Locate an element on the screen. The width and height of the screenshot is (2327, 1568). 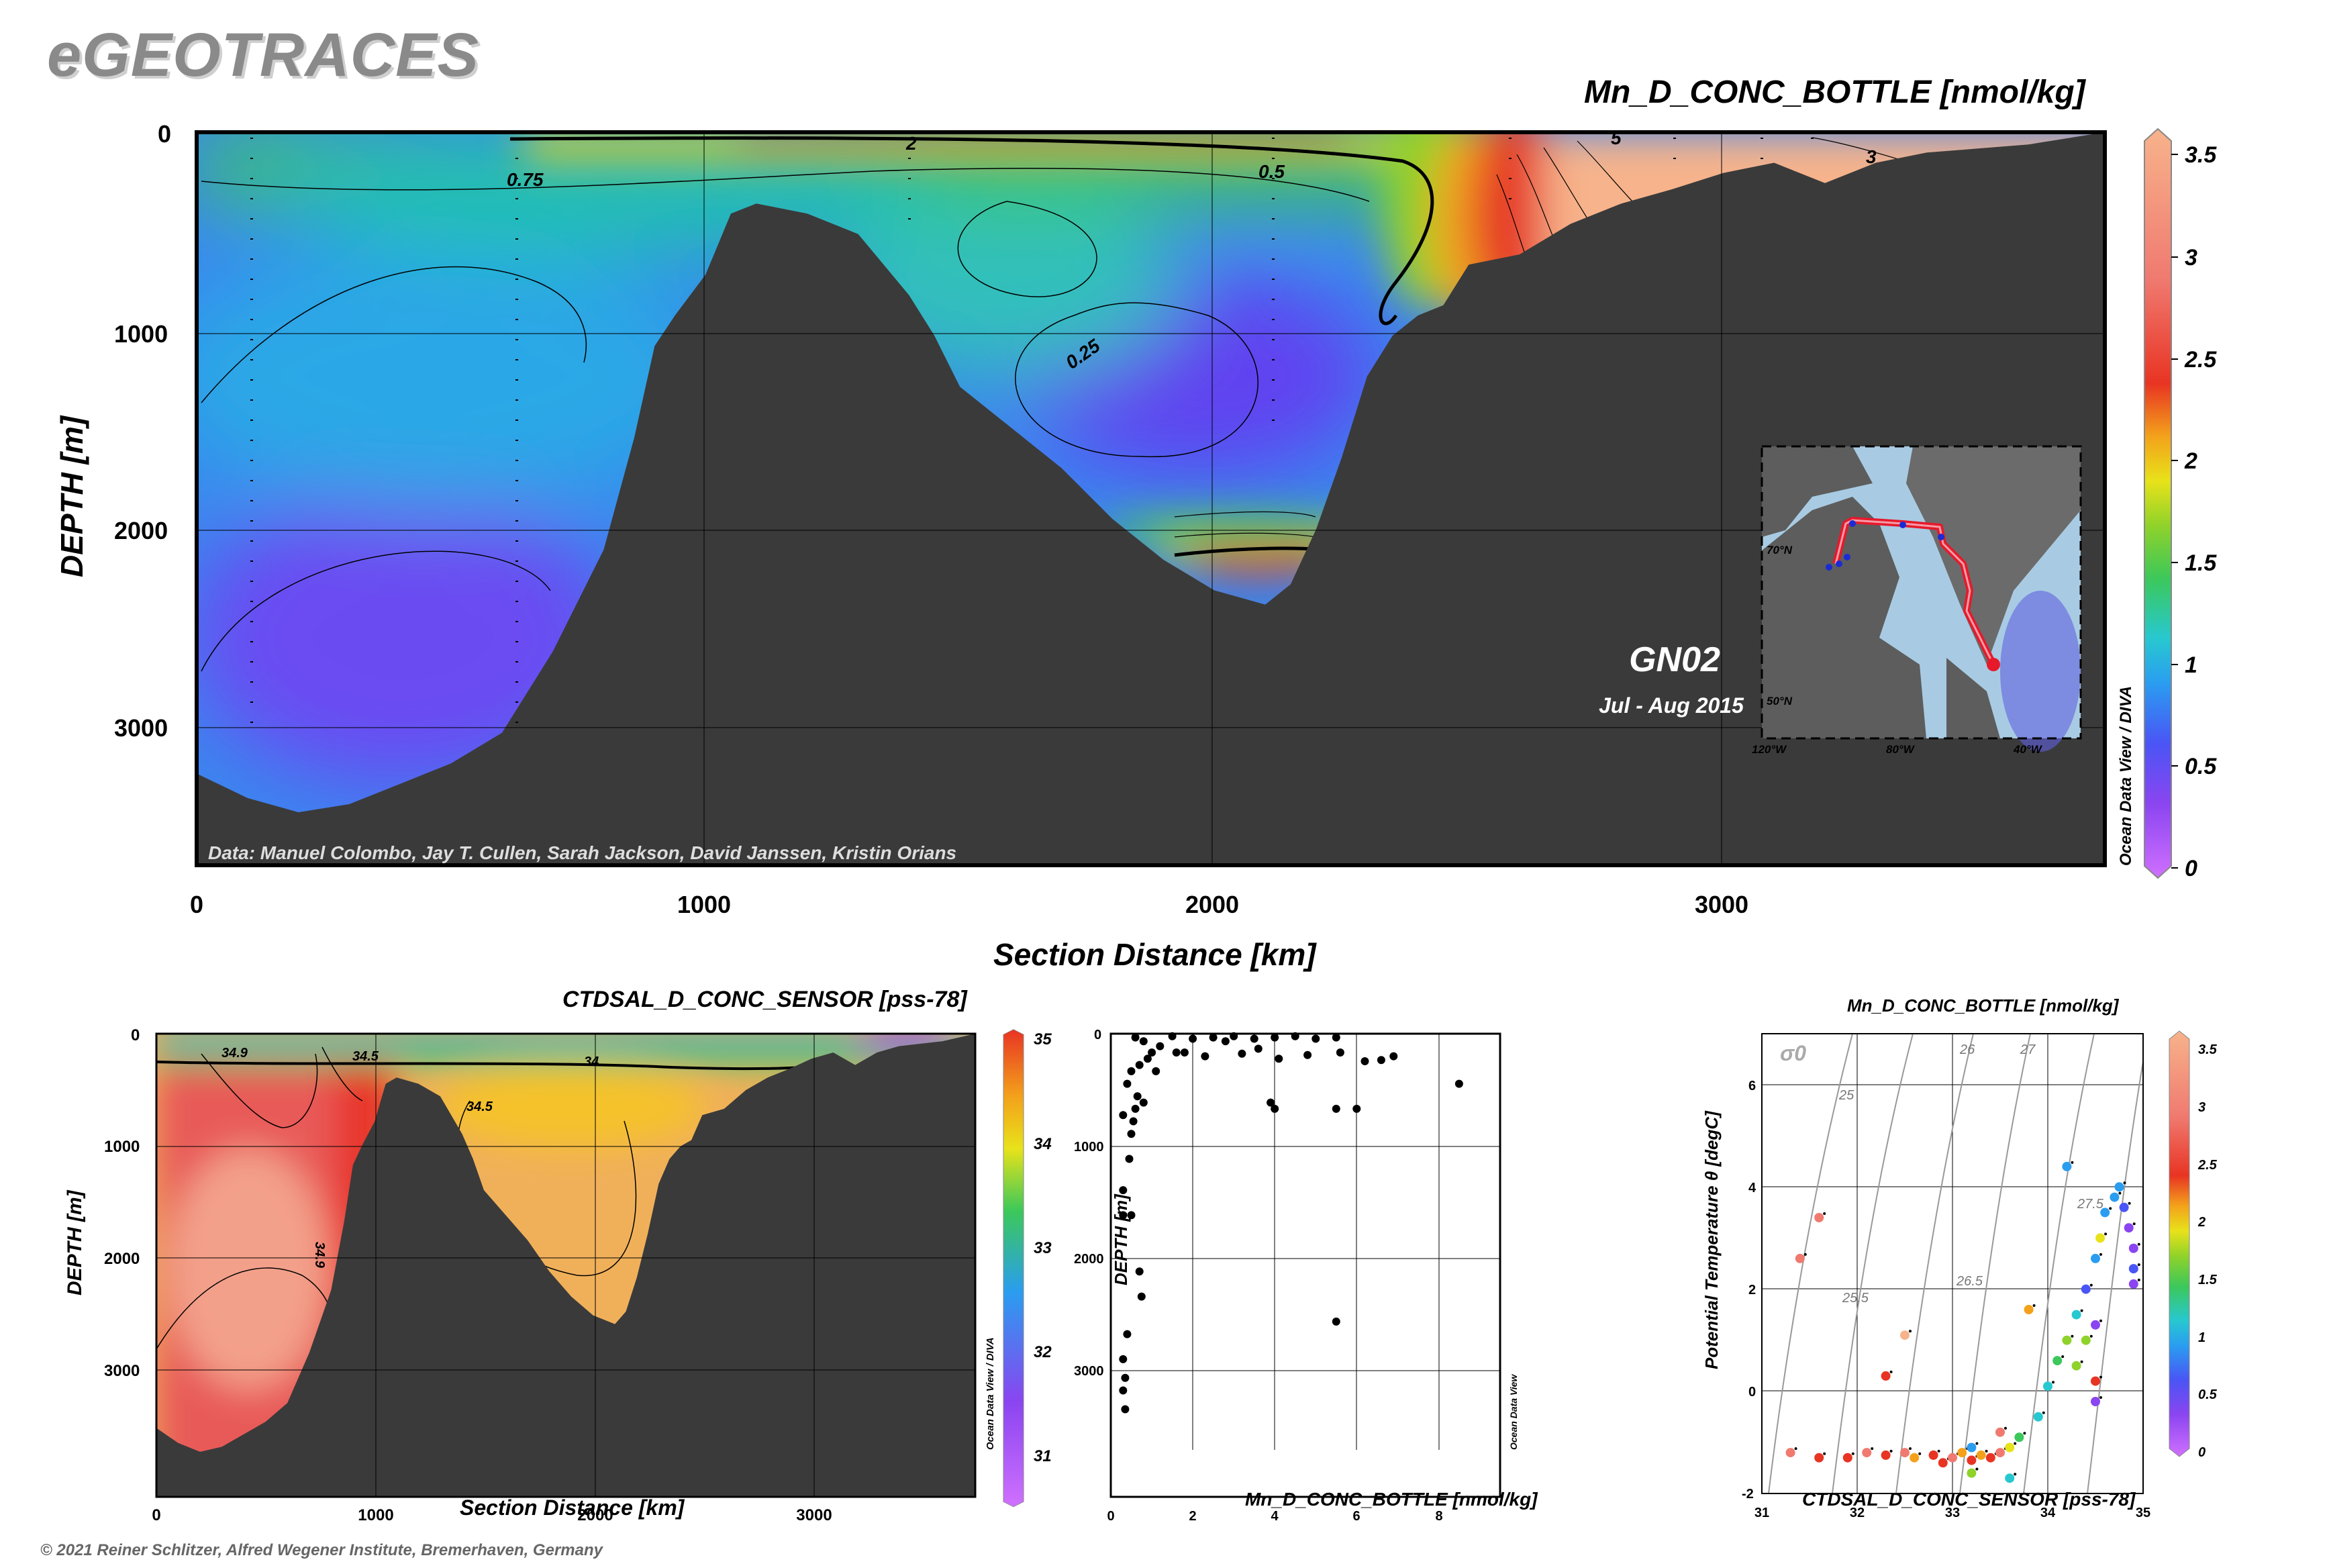
svg-text: -2 is located at coordinates (1748, 1494).